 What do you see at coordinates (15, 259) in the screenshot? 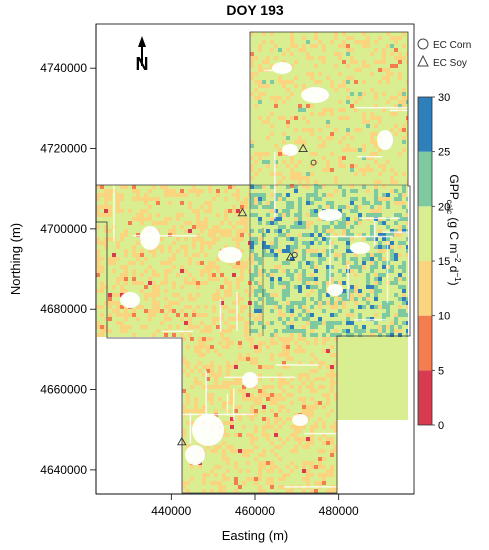
I see `y-axis-label: Northing (m)` at bounding box center [15, 259].